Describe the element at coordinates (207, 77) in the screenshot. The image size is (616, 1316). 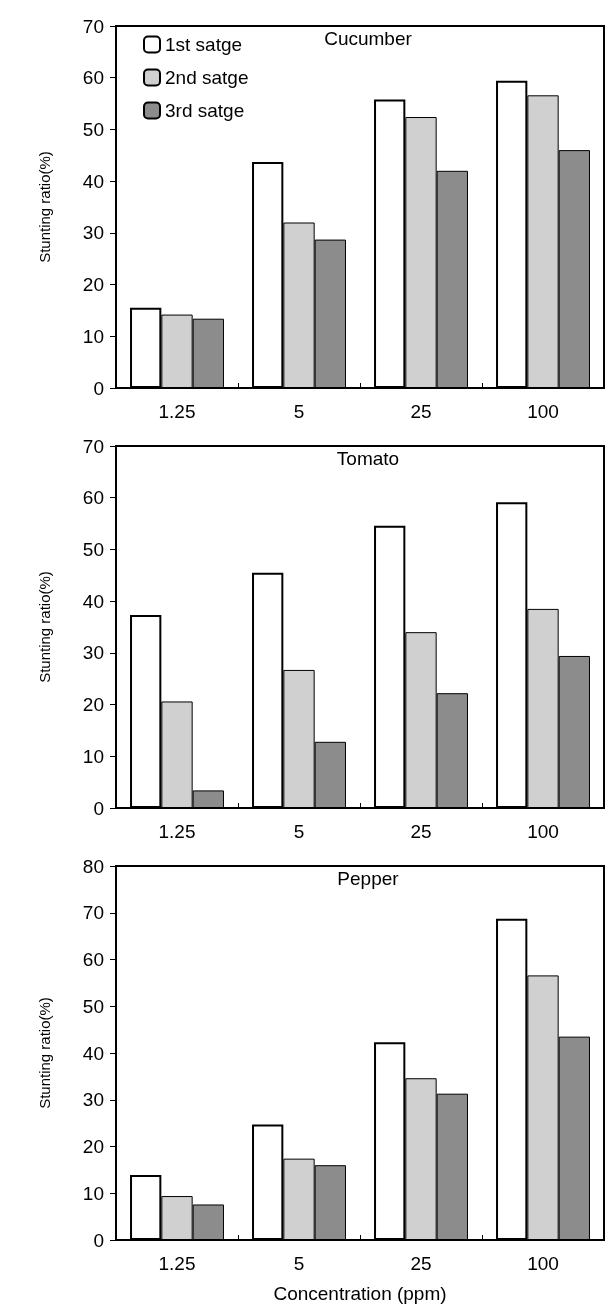
I see `legend-label: 2nd satge` at that location.